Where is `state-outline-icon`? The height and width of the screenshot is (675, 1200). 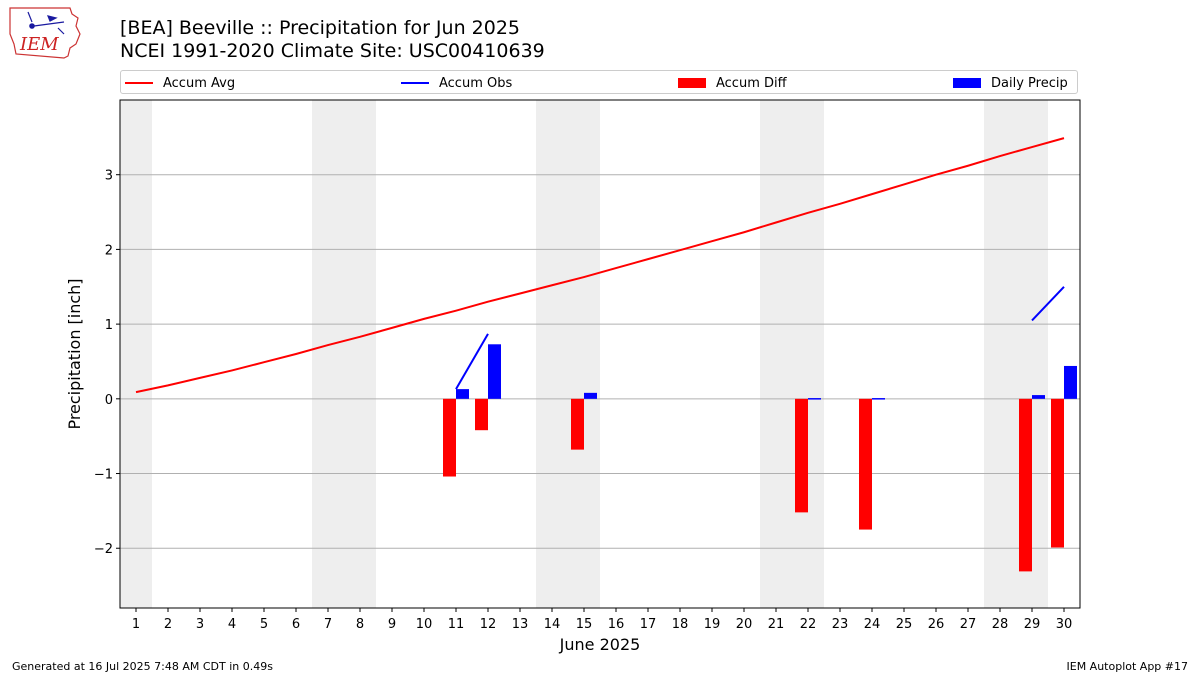
state-outline-icon is located at coordinates (45, 33).